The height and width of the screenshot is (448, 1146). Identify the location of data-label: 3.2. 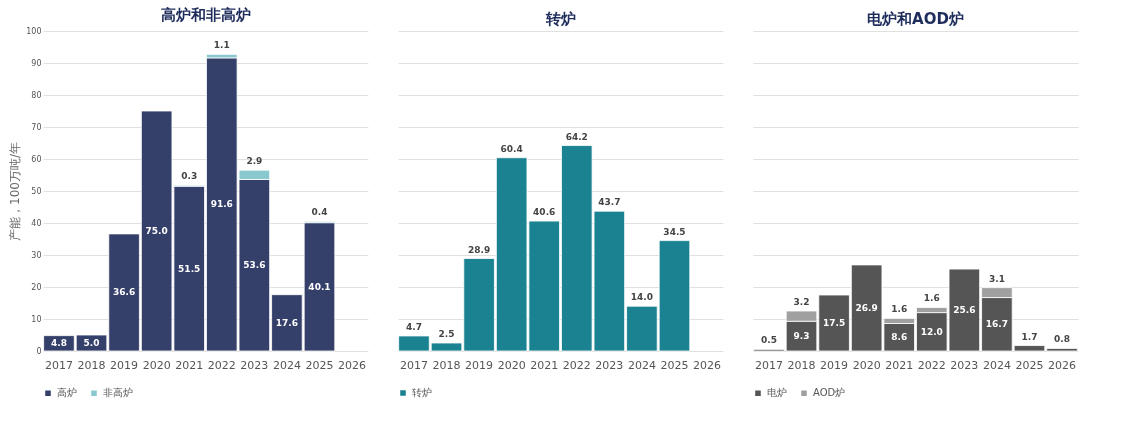
(801, 302).